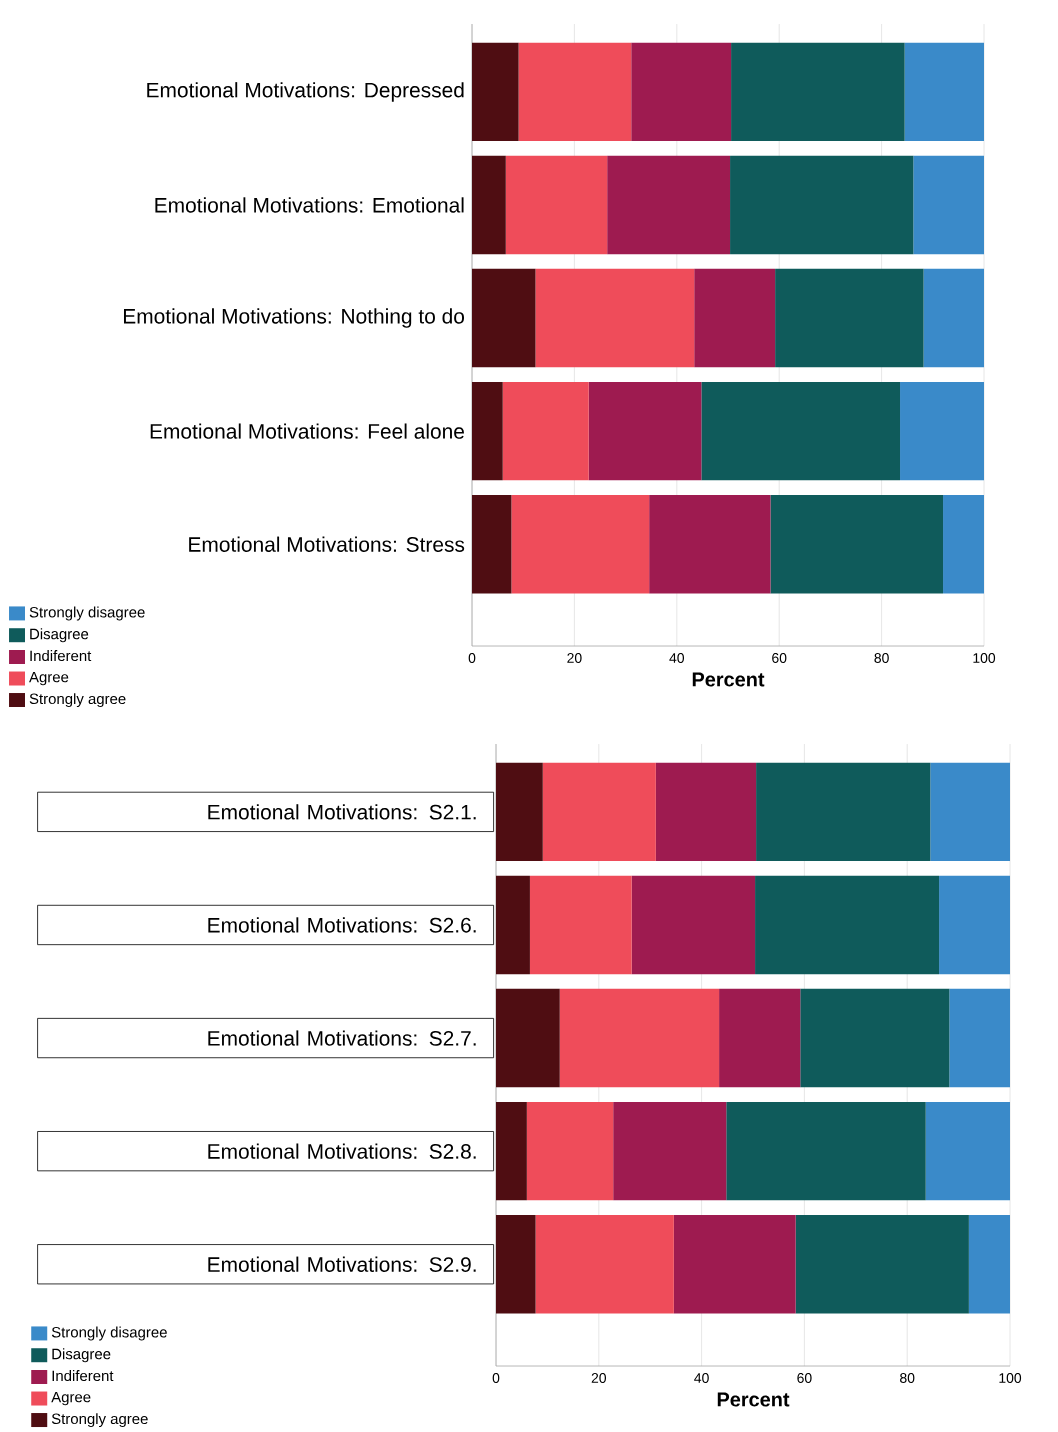 Image resolution: width=1058 pixels, height=1432 pixels. I want to click on y-tick-label: Emotional Motivations: S2.7., so click(342, 1038).